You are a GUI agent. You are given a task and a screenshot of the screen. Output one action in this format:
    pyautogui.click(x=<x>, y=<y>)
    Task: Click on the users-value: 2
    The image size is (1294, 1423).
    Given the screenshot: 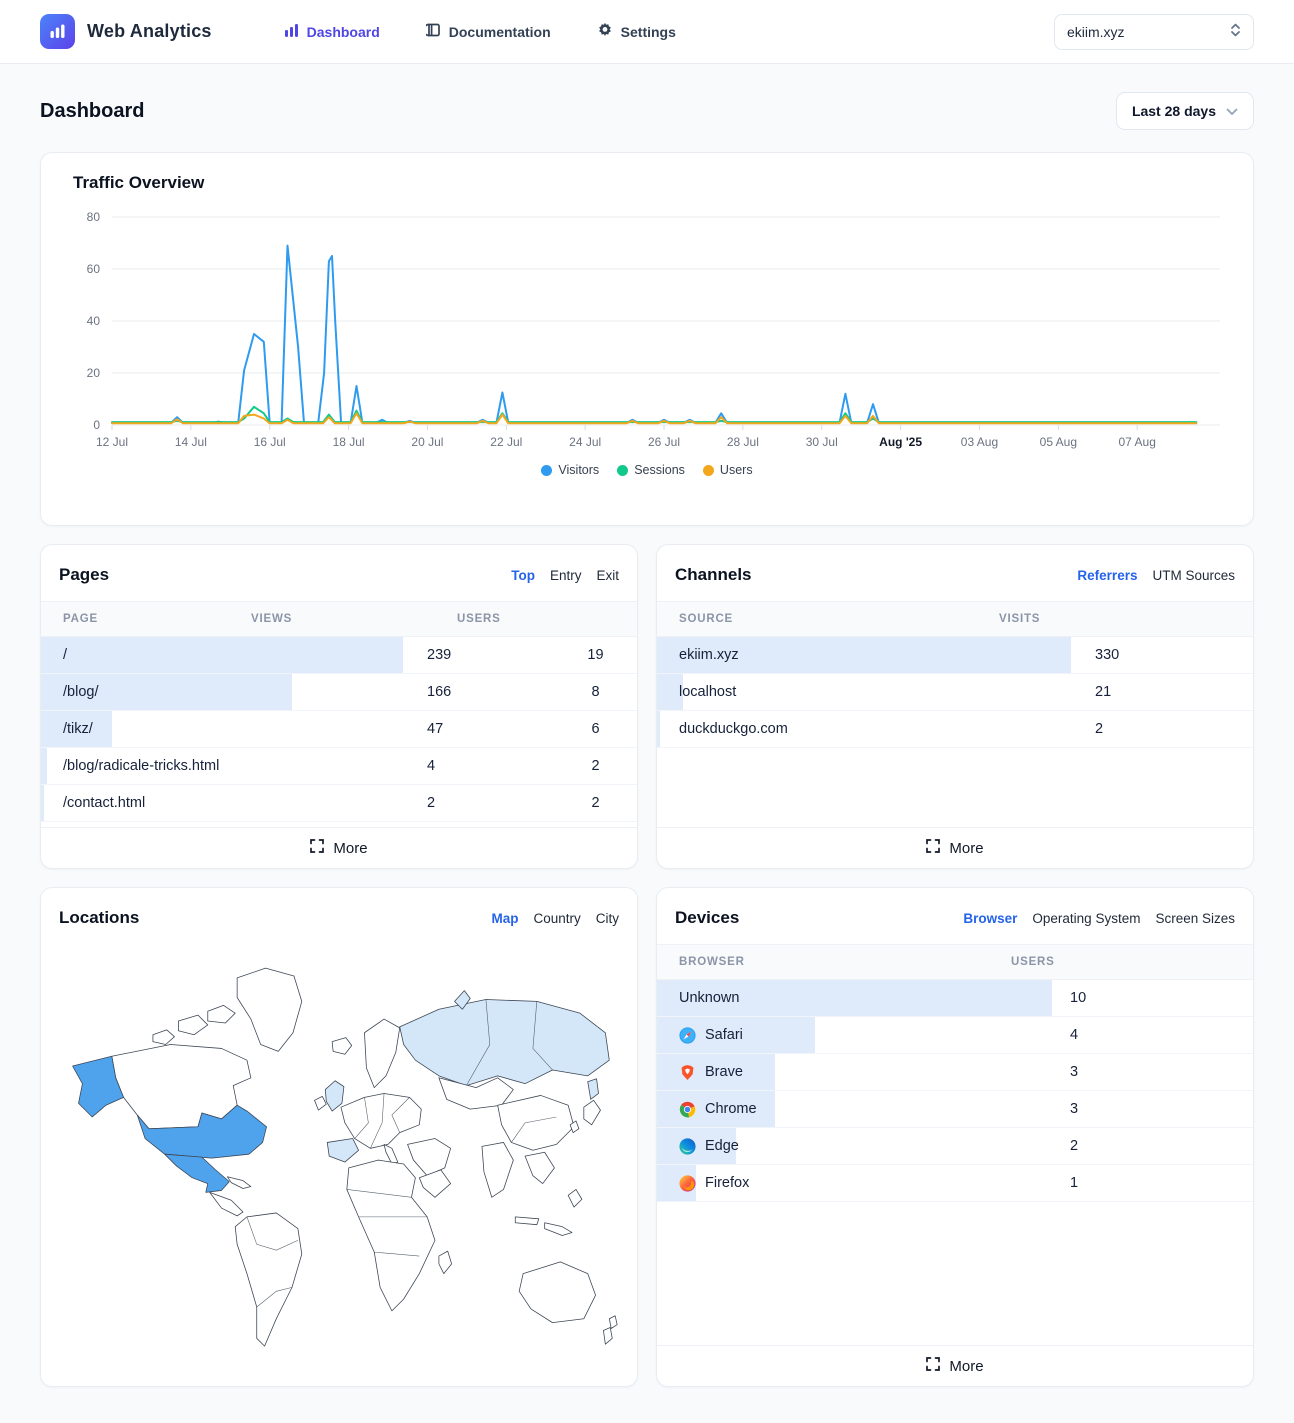 What is the action you would take?
    pyautogui.click(x=1074, y=1146)
    